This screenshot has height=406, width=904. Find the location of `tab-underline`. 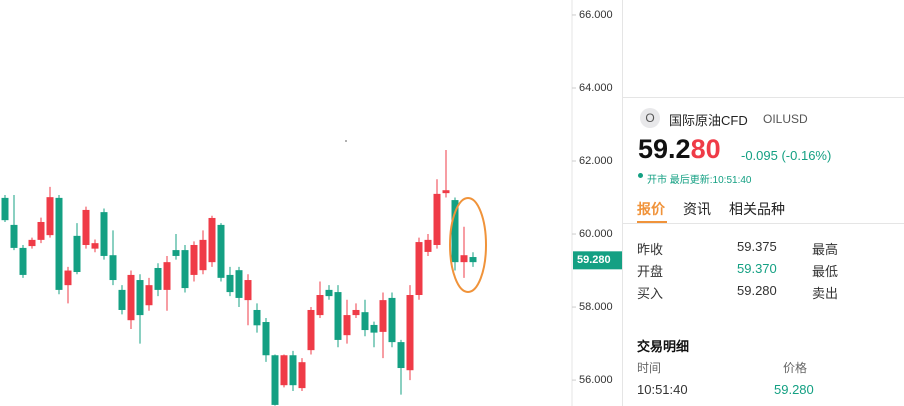

tab-underline is located at coordinates (652, 222).